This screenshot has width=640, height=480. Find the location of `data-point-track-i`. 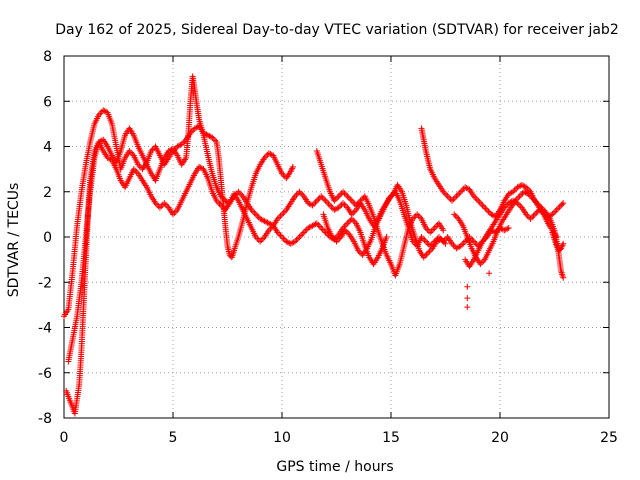

data-point-track-i is located at coordinates (563, 243).